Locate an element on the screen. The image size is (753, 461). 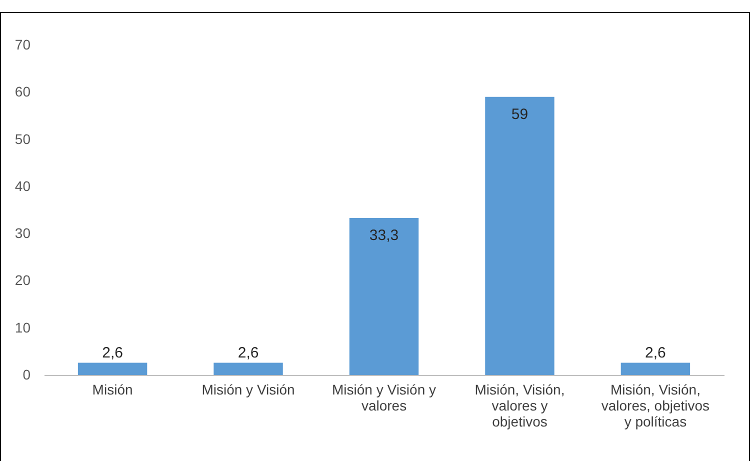
x-tick-label: Misión y Visión is located at coordinates (248, 390).